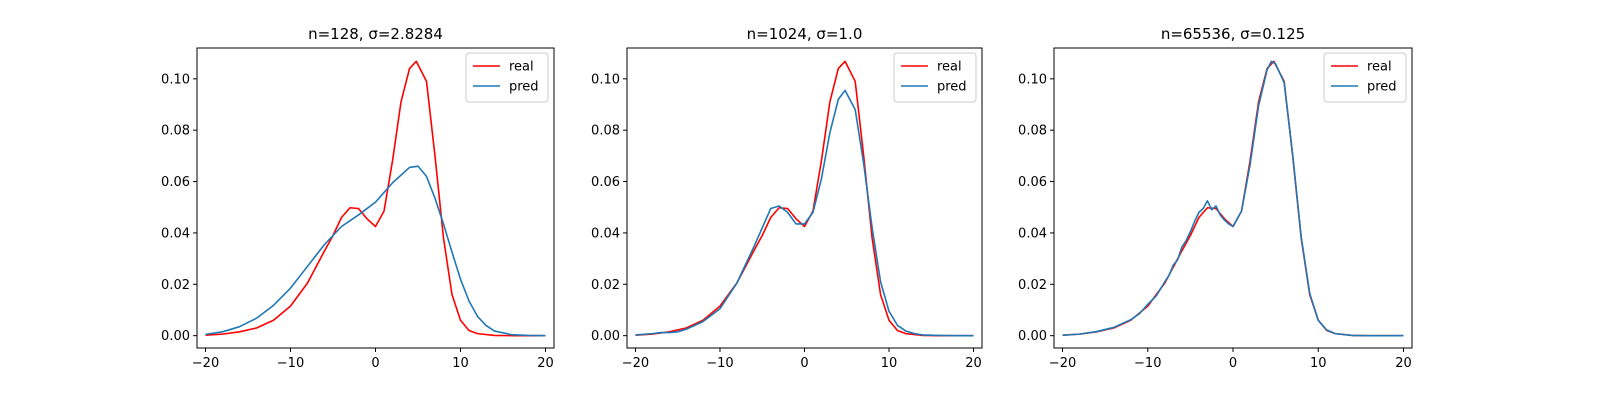 The height and width of the screenshot is (400, 1600). Describe the element at coordinates (1233, 34) in the screenshot. I see `plot-title: n=65536, σ=0.125` at that location.